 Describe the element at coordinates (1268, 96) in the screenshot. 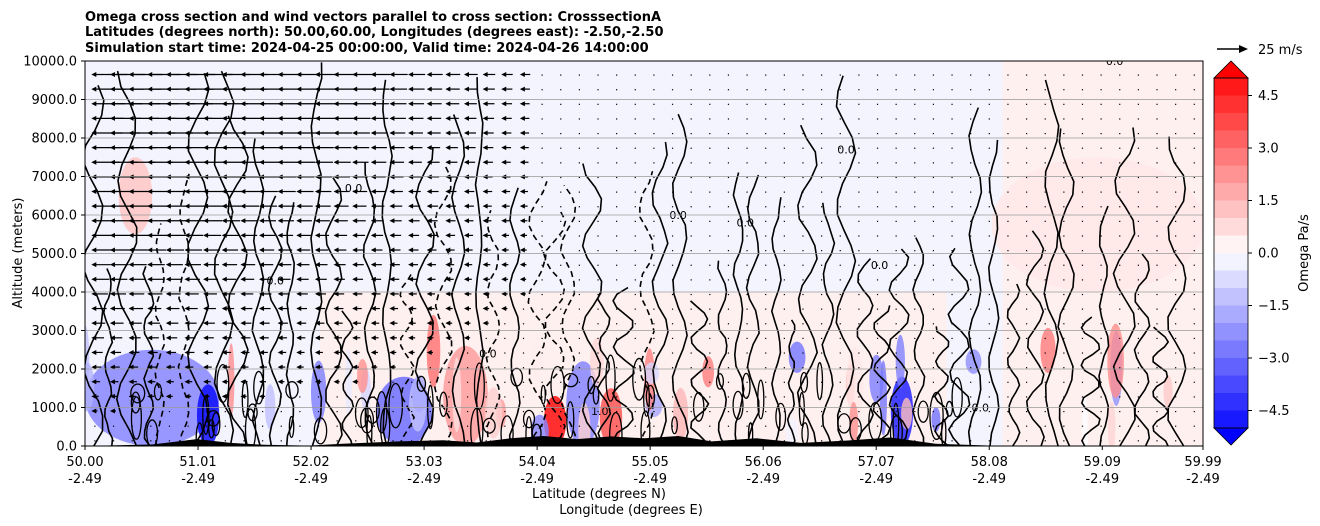

I see `colorbar-tick-label: 4.5` at that location.